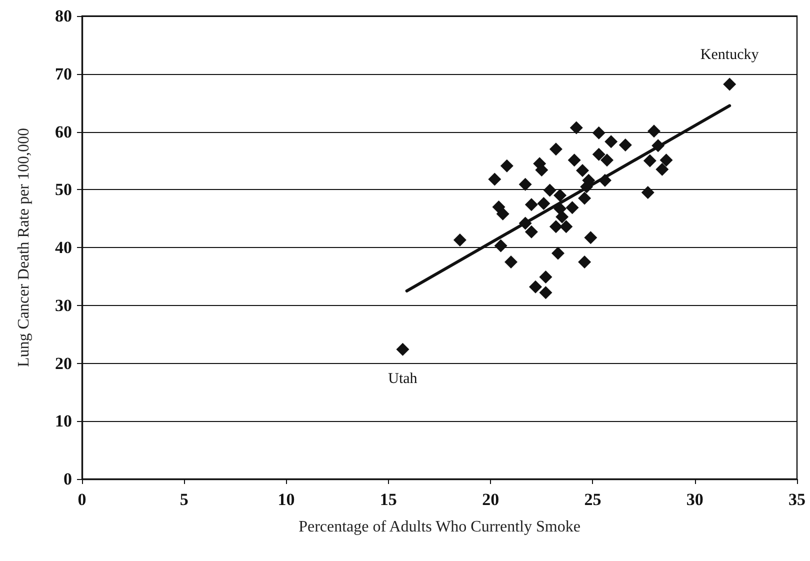  Describe the element at coordinates (184, 499) in the screenshot. I see `x-tick-label: 5` at that location.